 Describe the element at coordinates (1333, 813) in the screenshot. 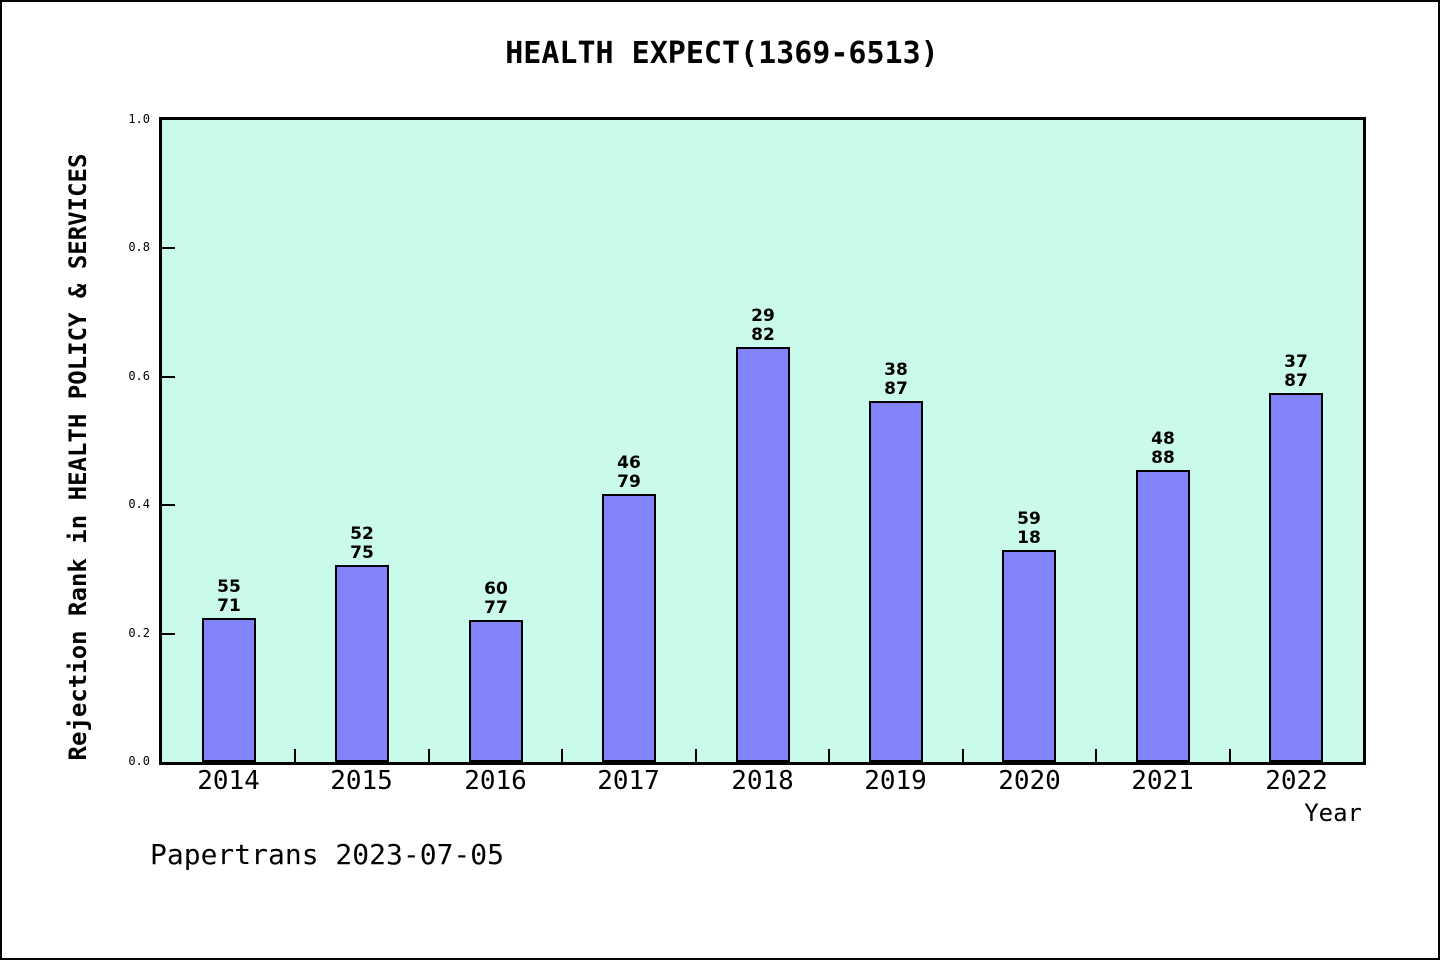

I see `x-axis-title: Year` at that location.